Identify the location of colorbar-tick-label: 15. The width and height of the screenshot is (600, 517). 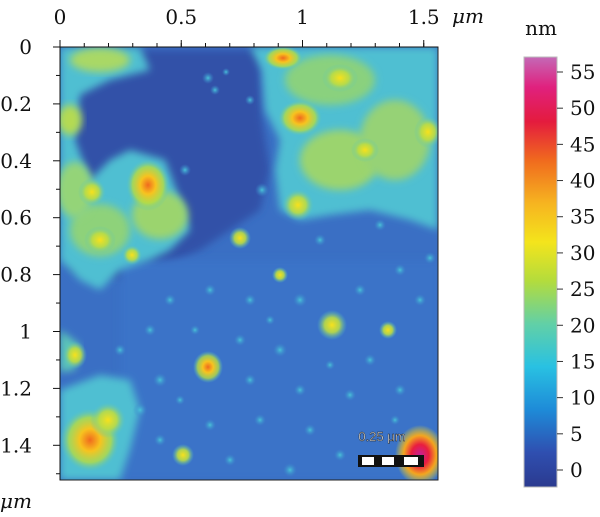
(582, 361).